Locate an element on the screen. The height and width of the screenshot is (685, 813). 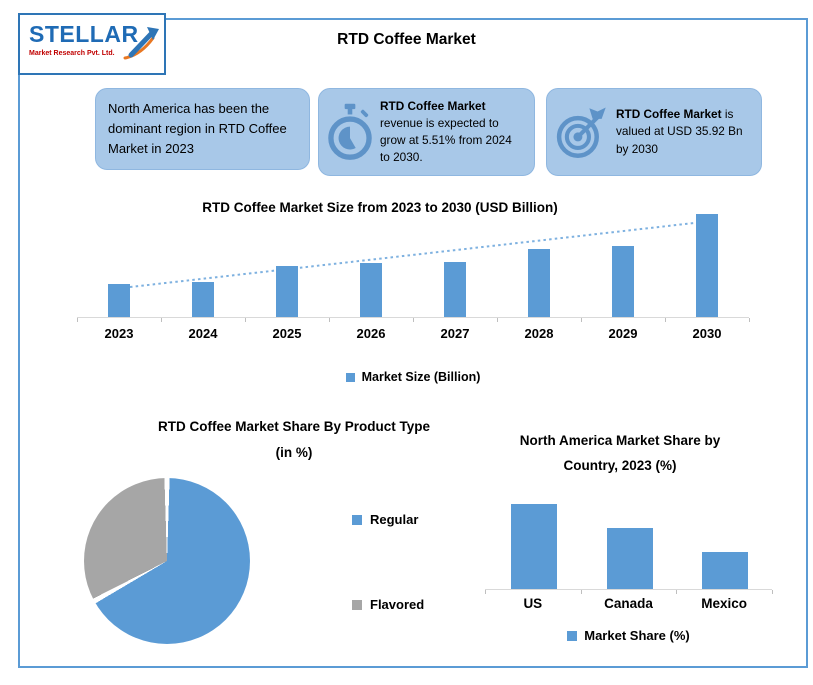
category-label: 2024 is located at coordinates (203, 333).